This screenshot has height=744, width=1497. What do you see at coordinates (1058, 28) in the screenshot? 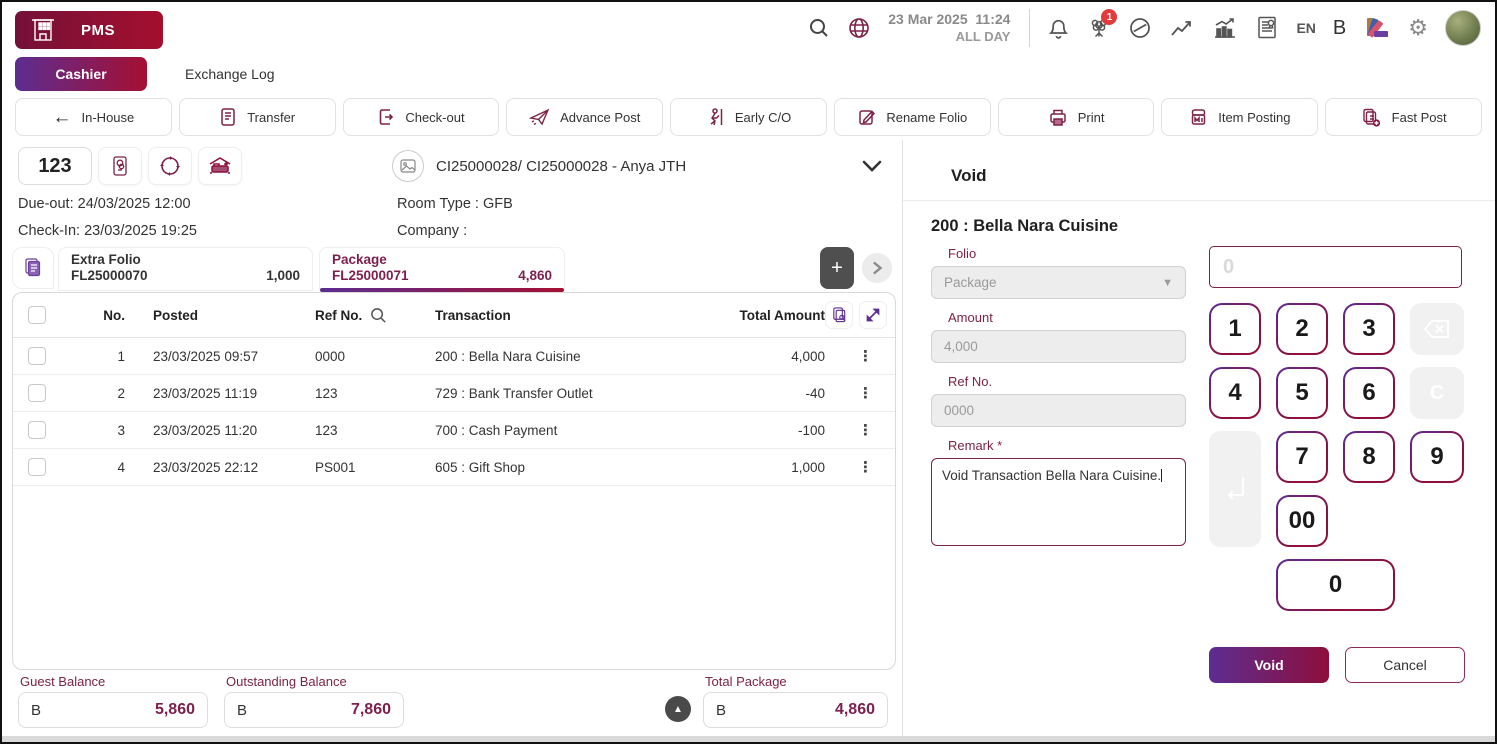
I see `notifications-button` at bounding box center [1058, 28].